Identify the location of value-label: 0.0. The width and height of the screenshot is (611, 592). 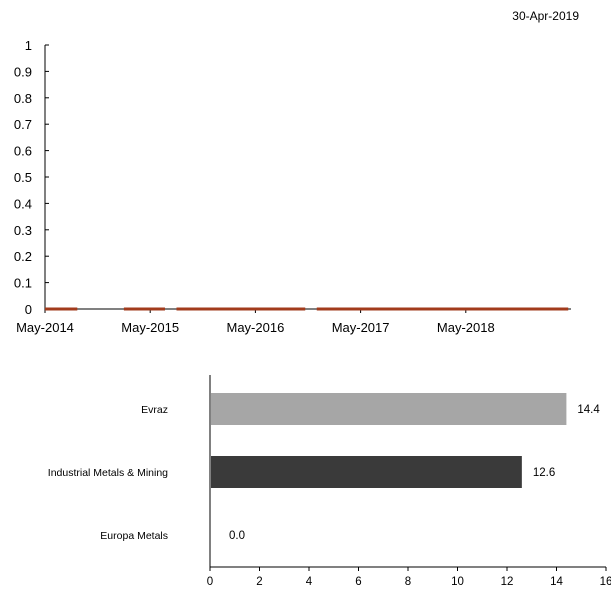
(237, 536).